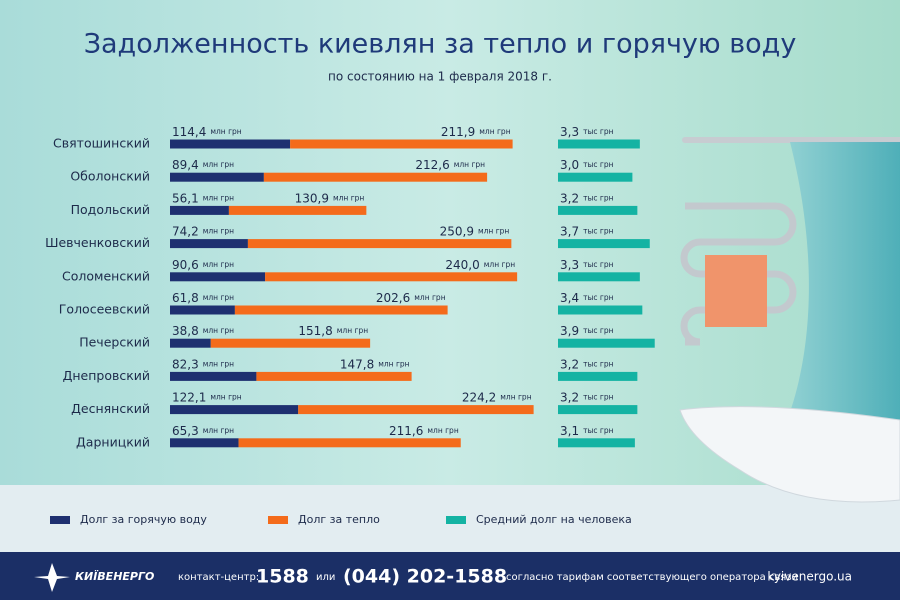  Describe the element at coordinates (110, 176) in the screenshot. I see `category-label: Оболонский` at that location.